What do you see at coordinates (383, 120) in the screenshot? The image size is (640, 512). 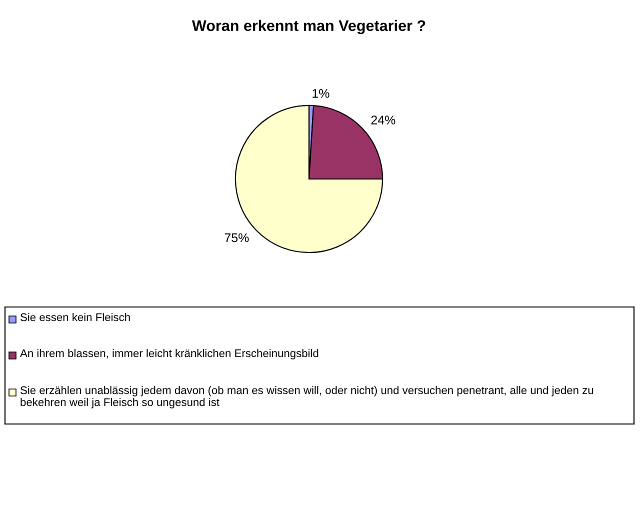 I see `data-label: 24%` at bounding box center [383, 120].